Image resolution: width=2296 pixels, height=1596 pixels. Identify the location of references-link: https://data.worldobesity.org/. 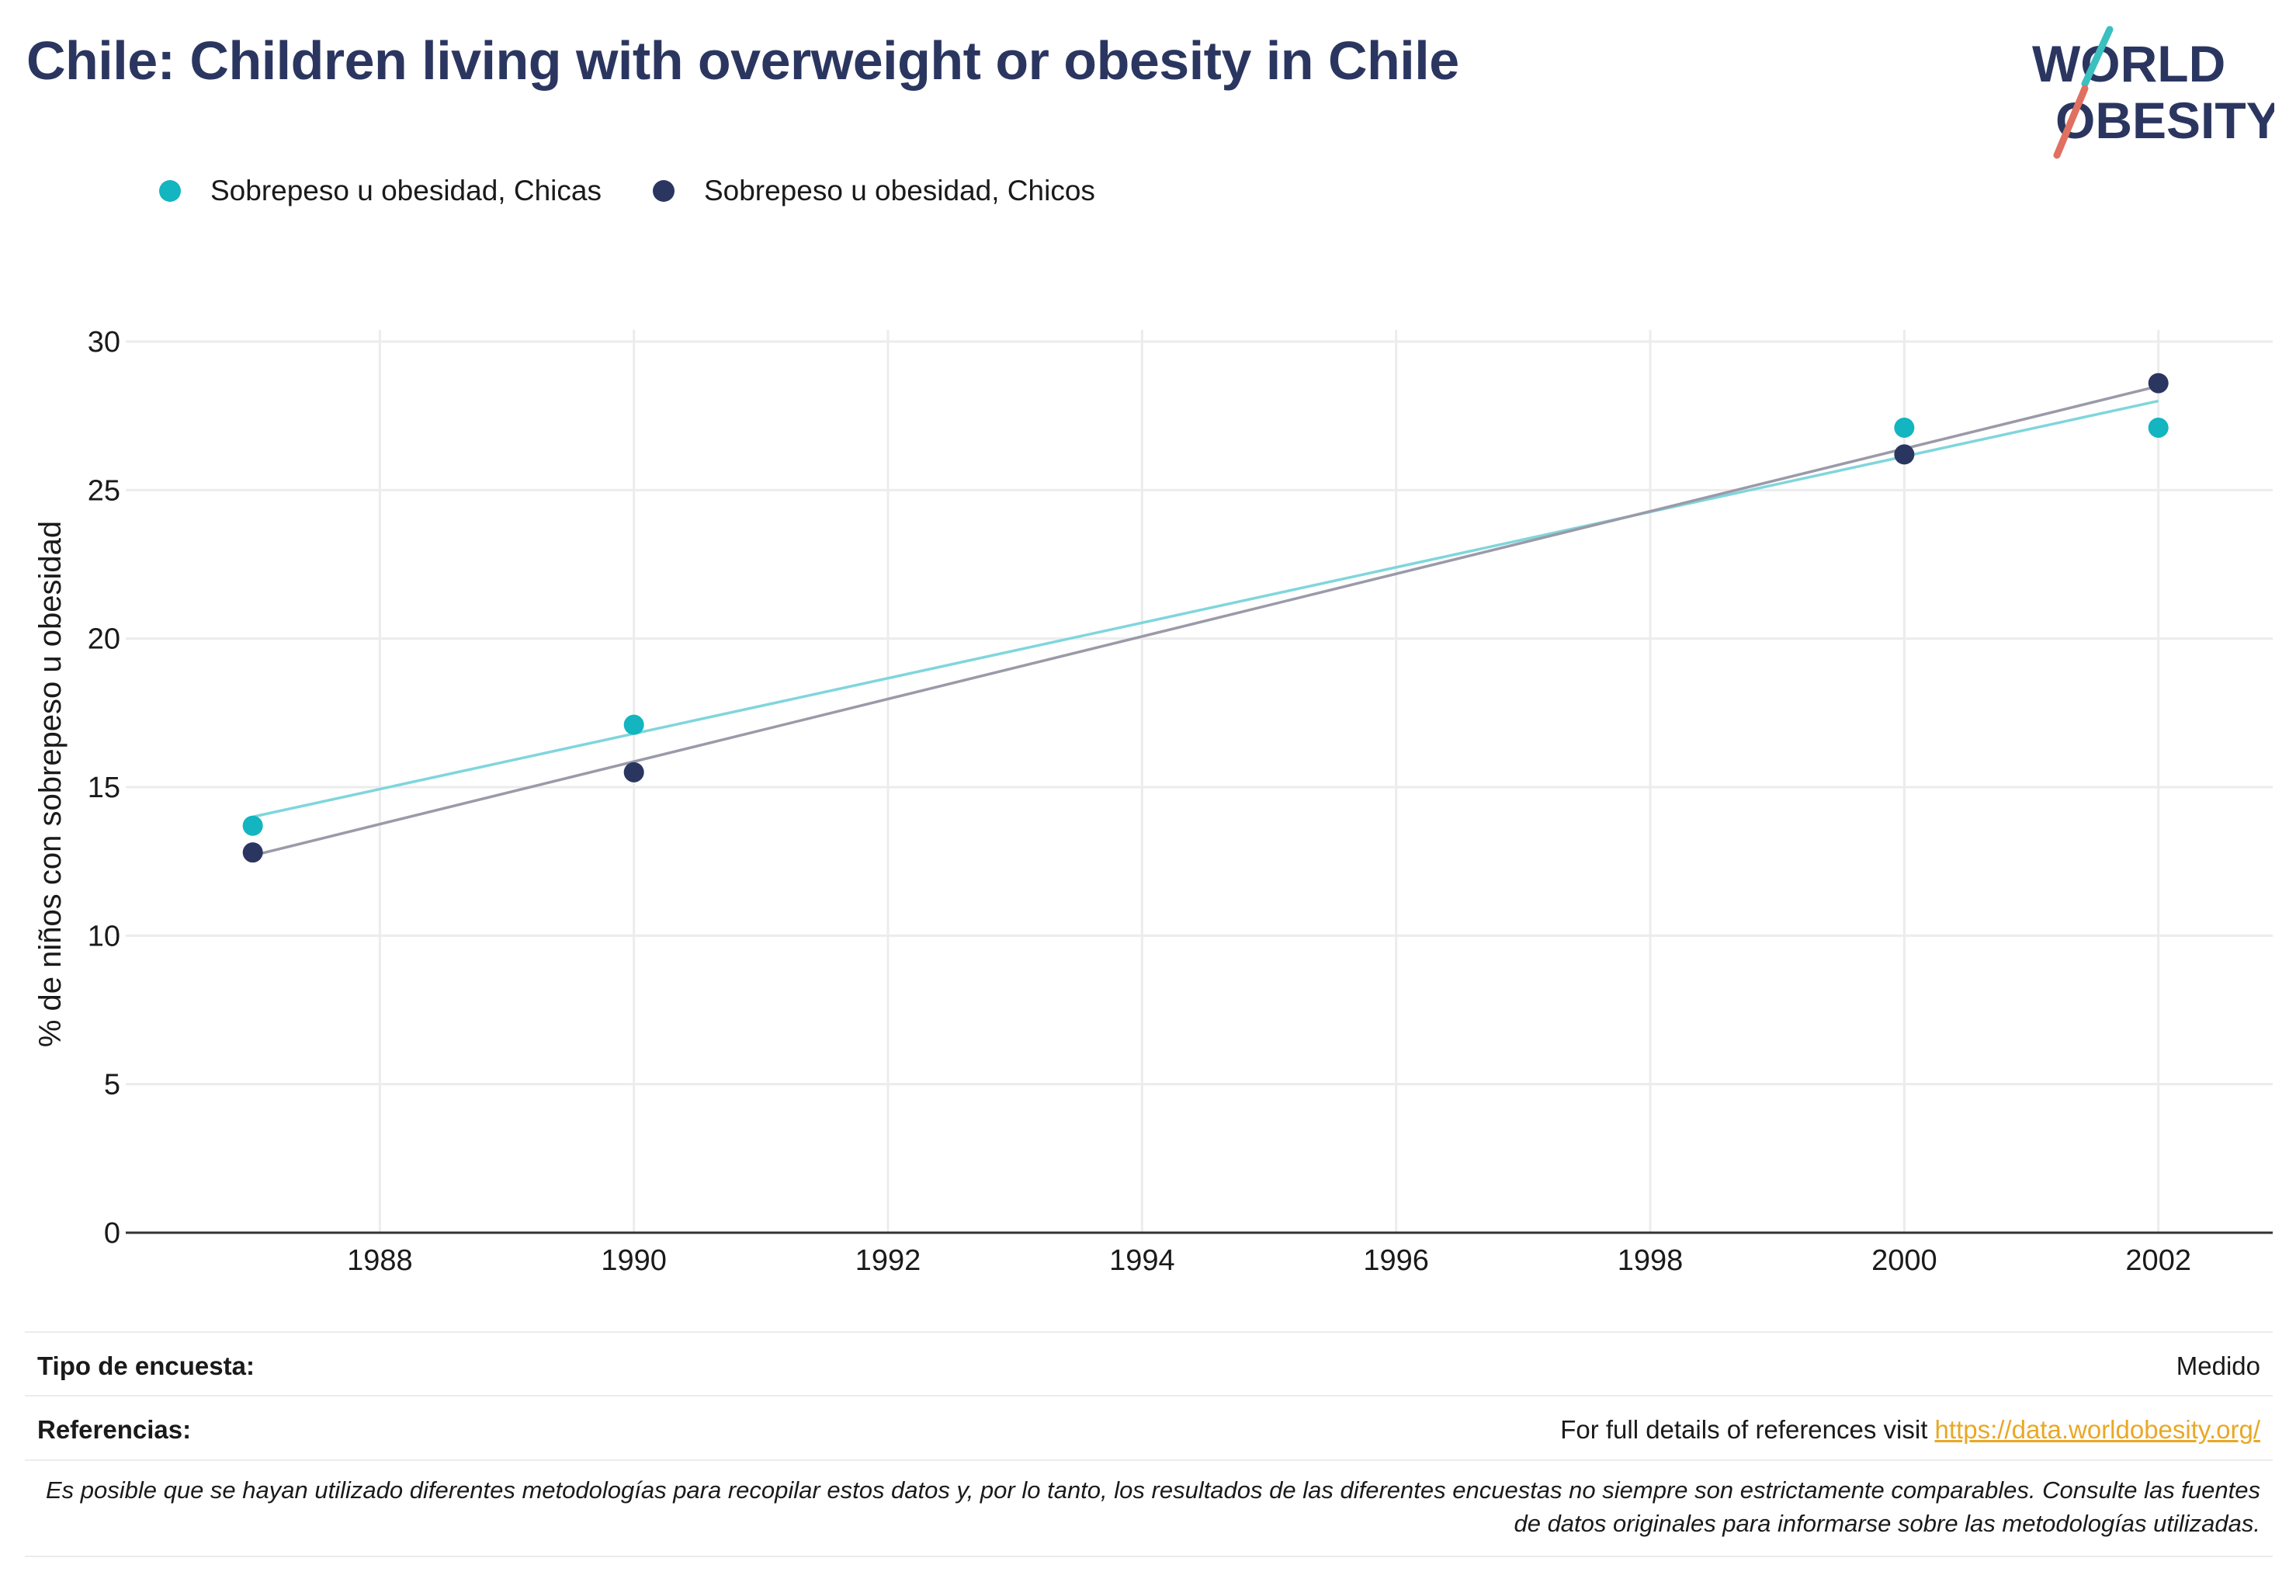
(2097, 1429).